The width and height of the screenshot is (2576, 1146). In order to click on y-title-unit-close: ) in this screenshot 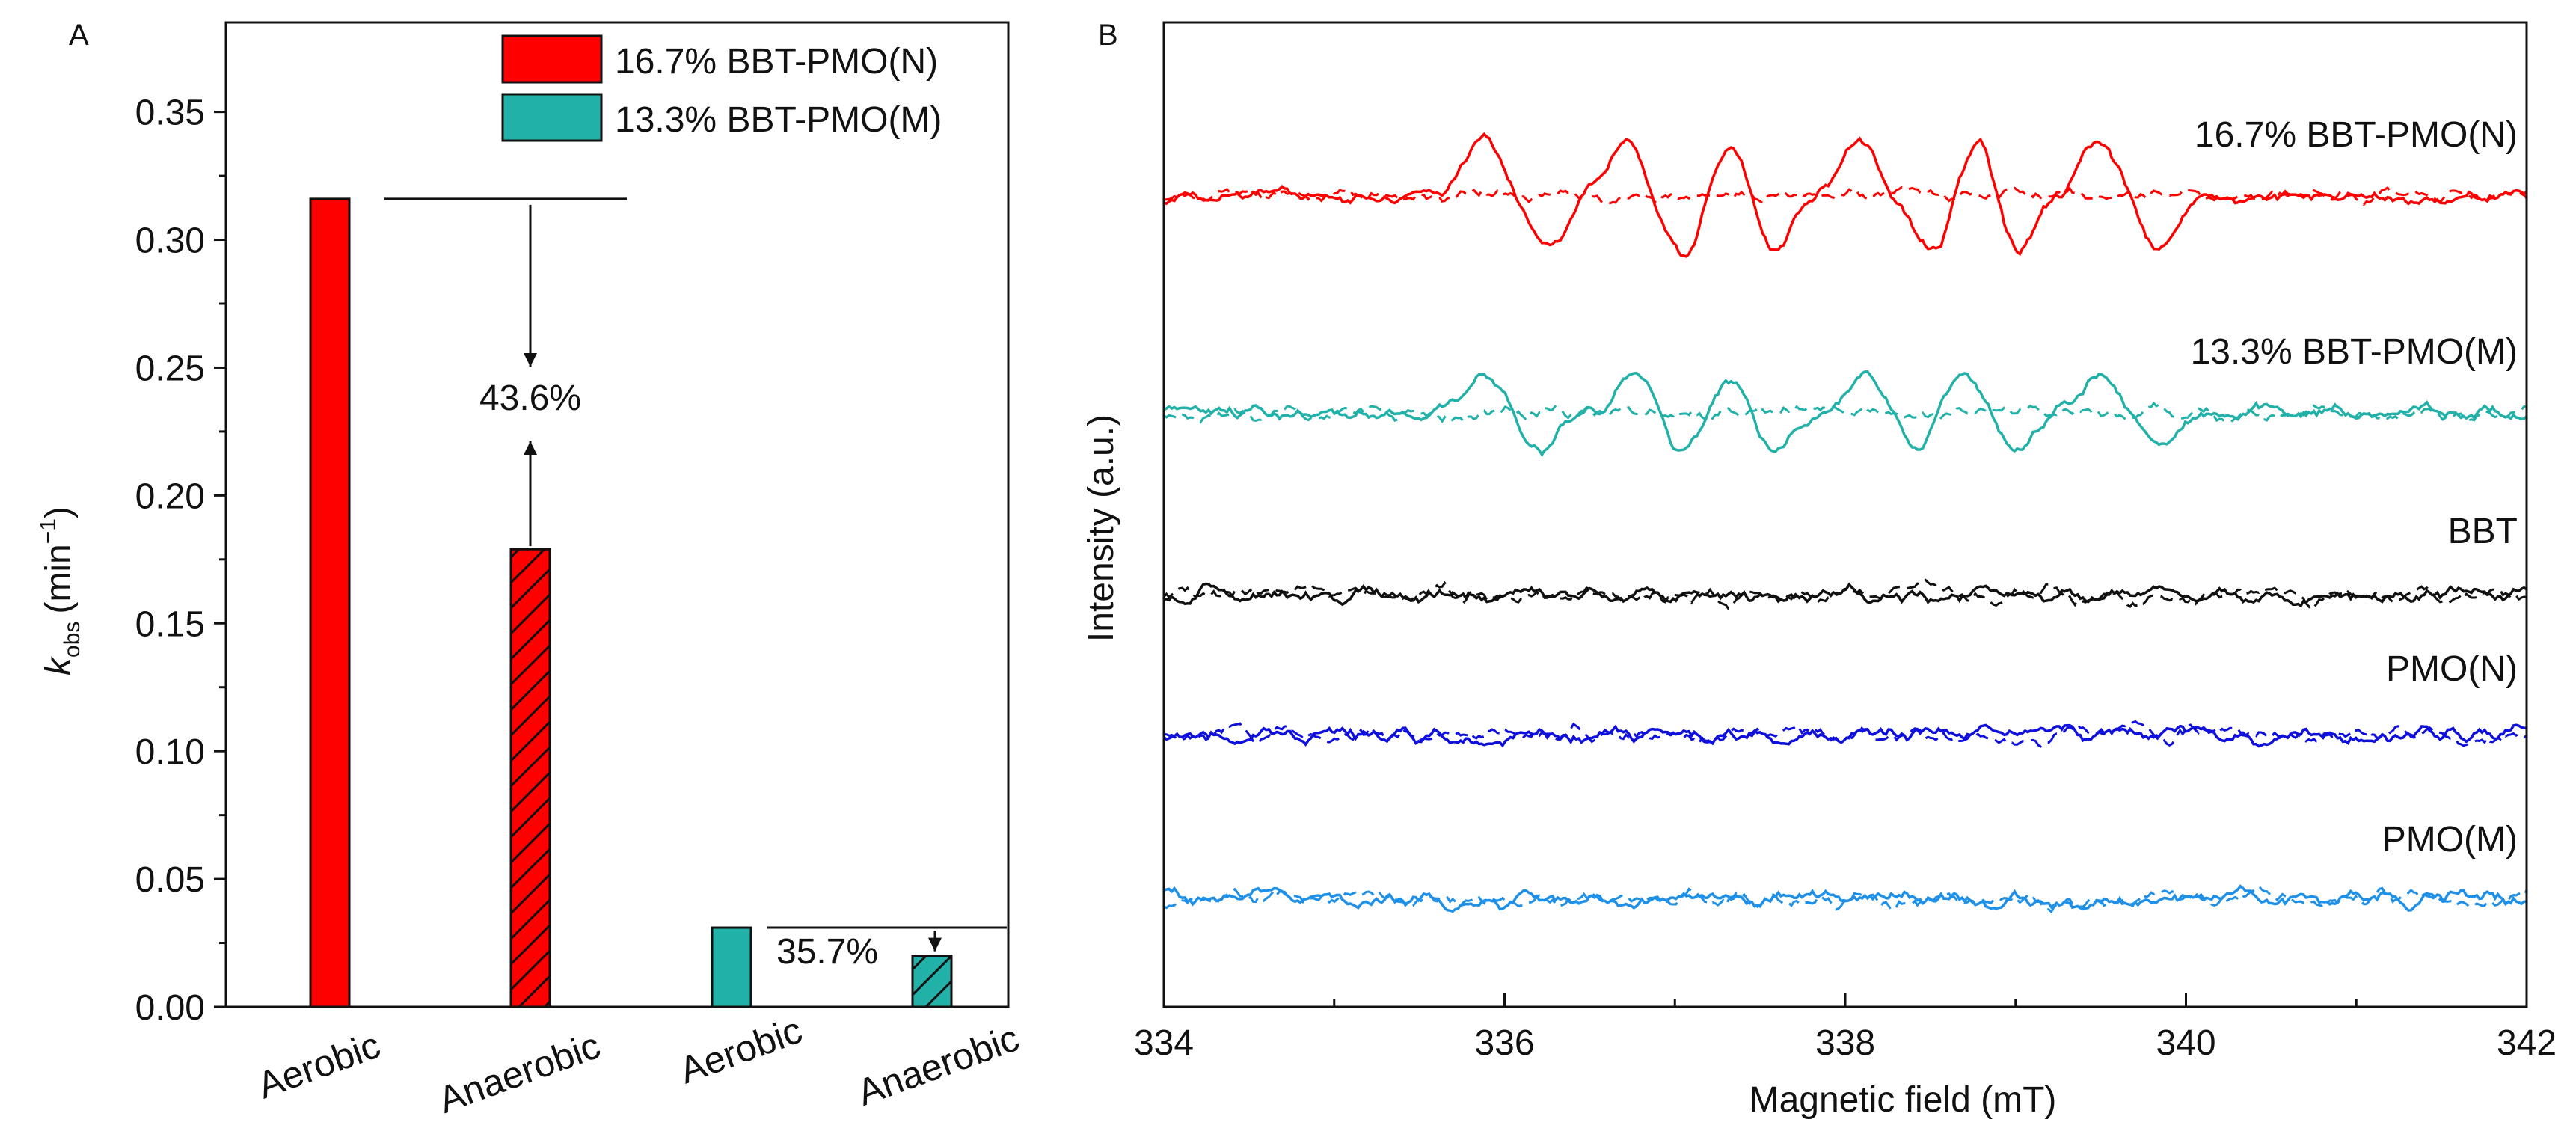, I will do `click(59, 512)`.